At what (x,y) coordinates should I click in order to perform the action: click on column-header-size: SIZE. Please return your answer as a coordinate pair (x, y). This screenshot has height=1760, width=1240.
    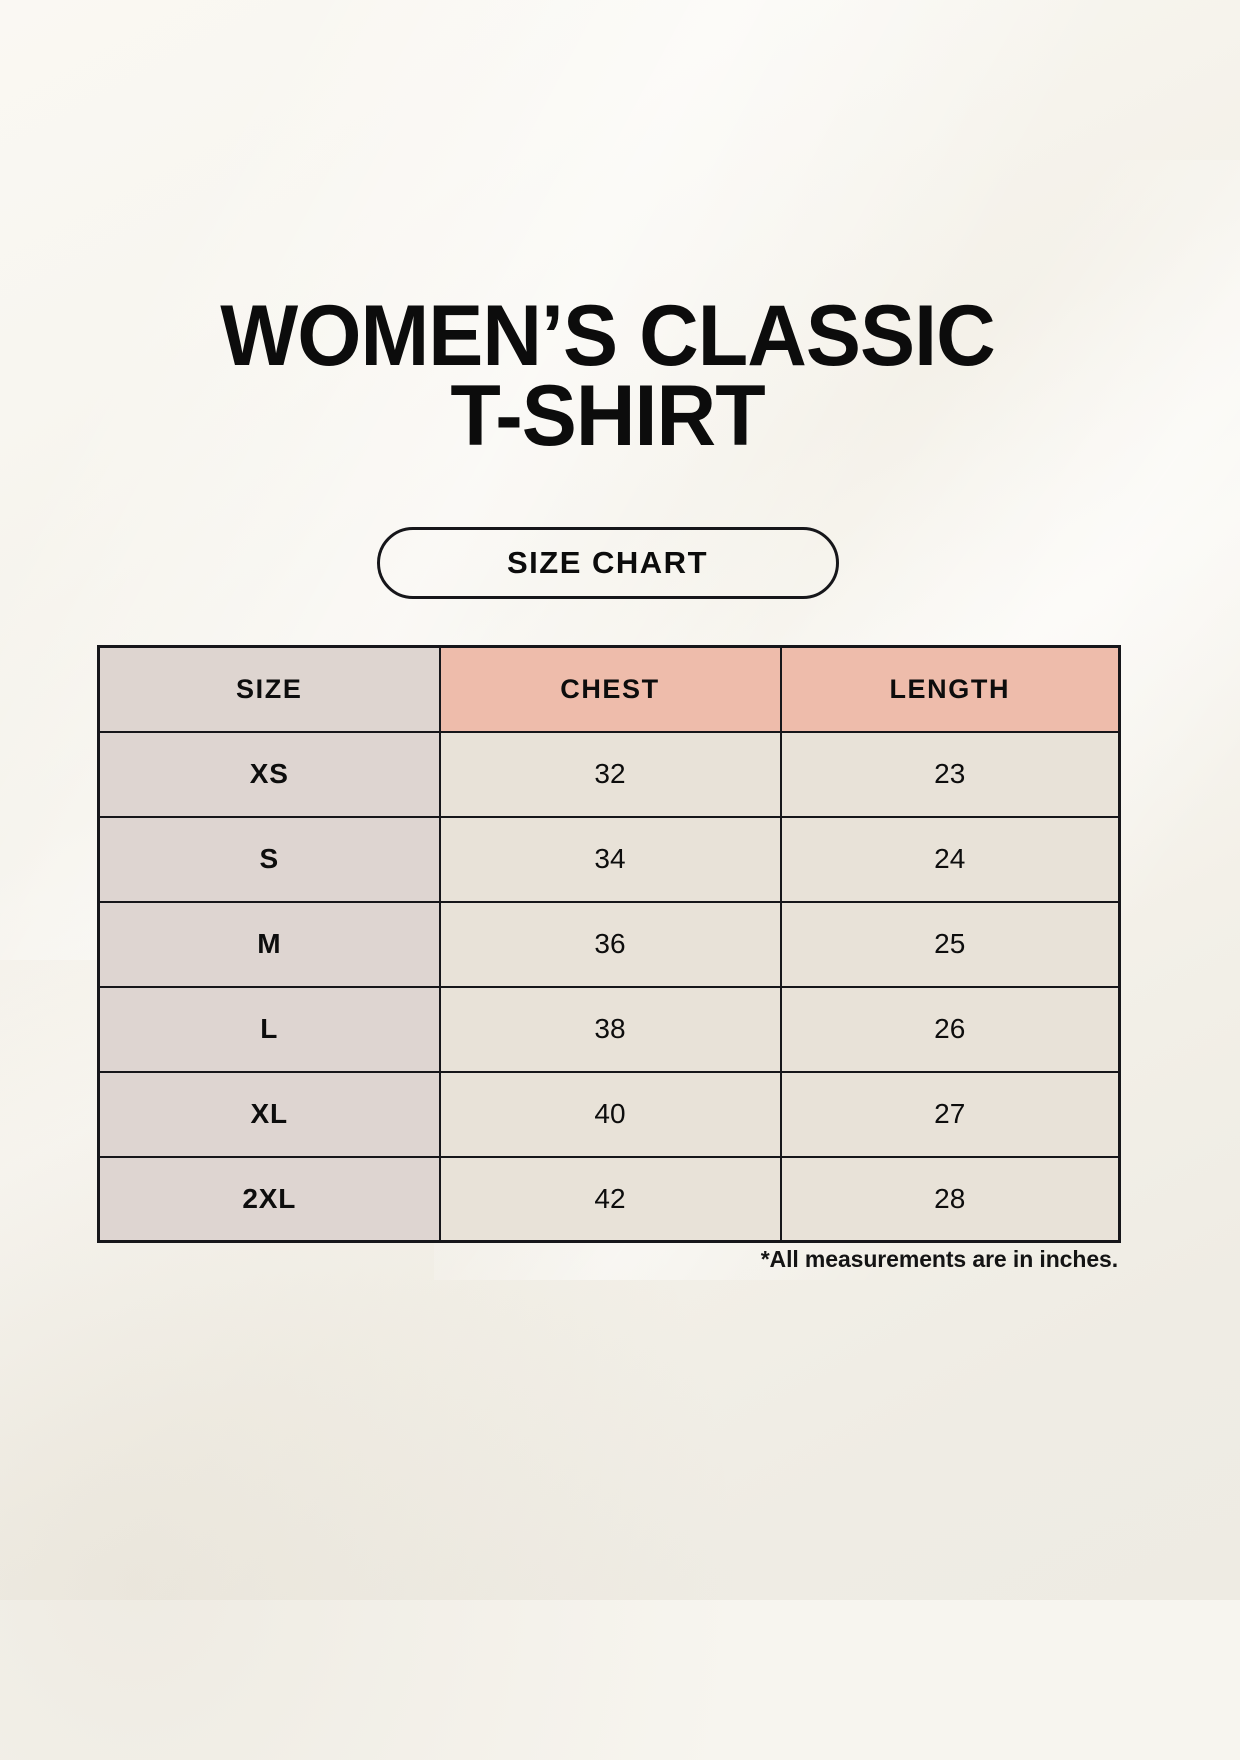
    Looking at the image, I should click on (269, 689).